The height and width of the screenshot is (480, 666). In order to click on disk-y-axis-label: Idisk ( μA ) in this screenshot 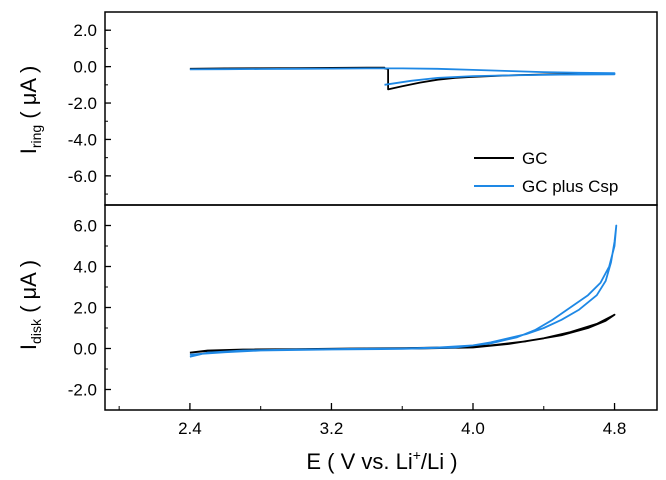, I will do `click(30, 305)`.